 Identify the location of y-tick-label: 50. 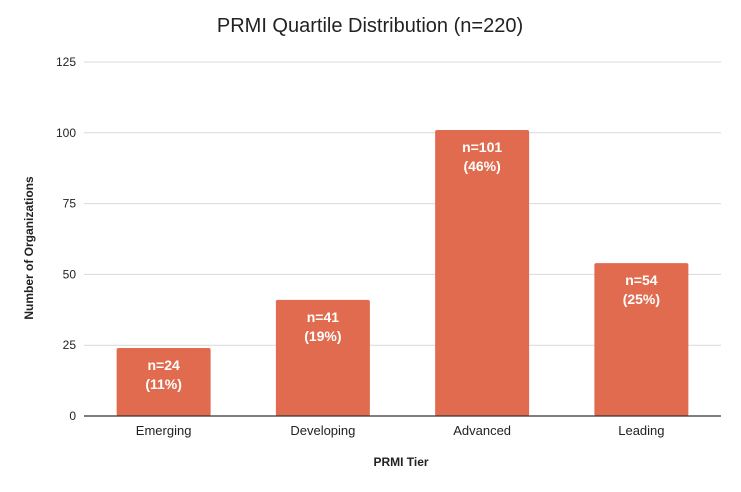
(70, 274).